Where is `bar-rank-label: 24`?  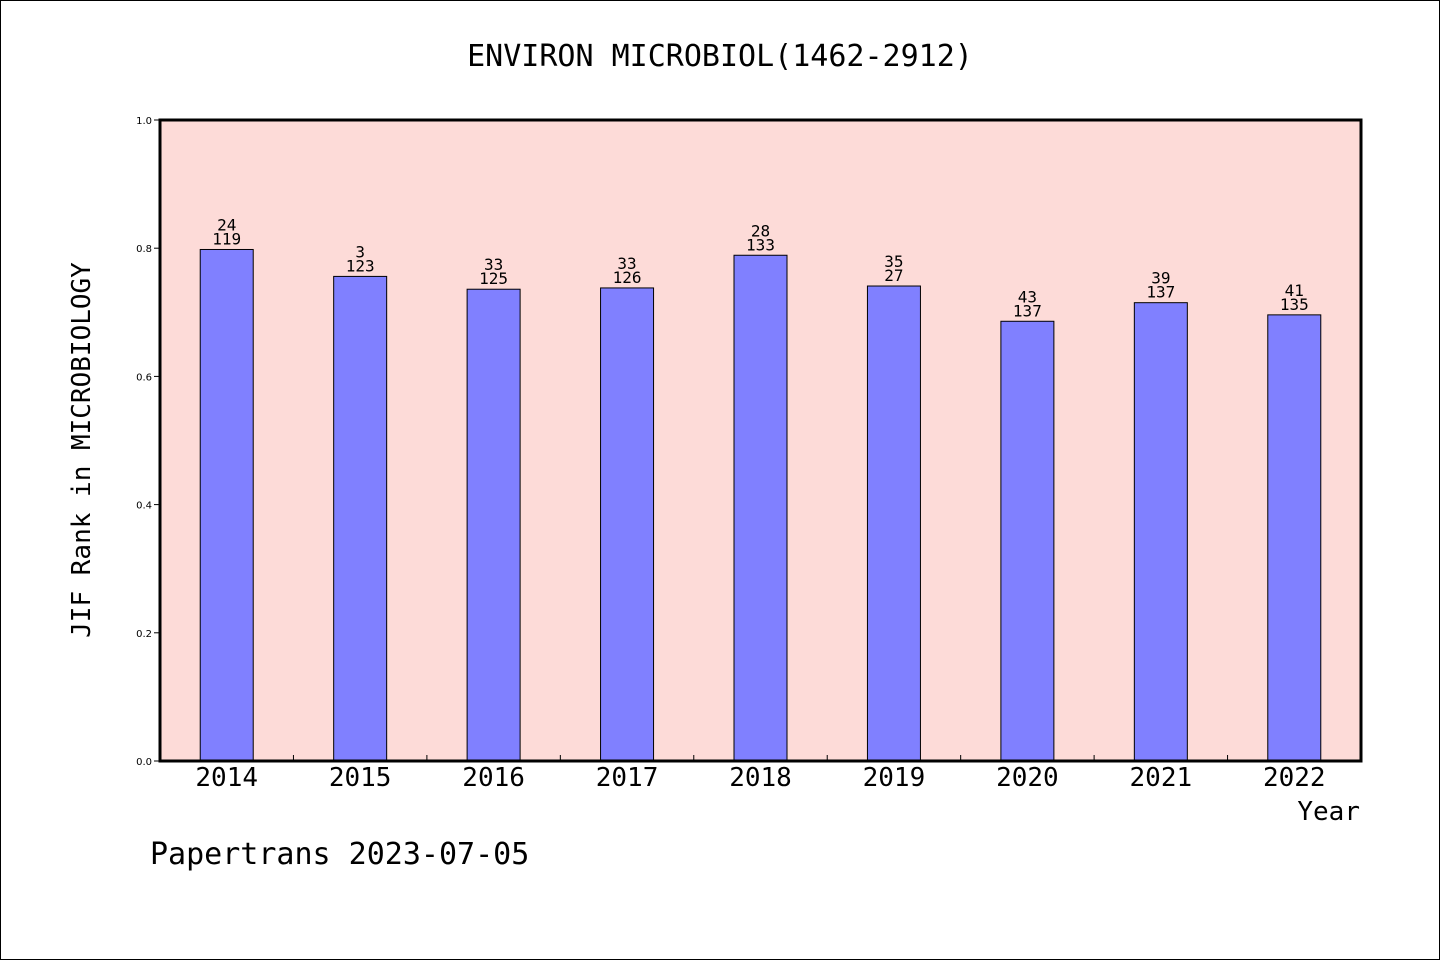 bar-rank-label: 24 is located at coordinates (226, 224).